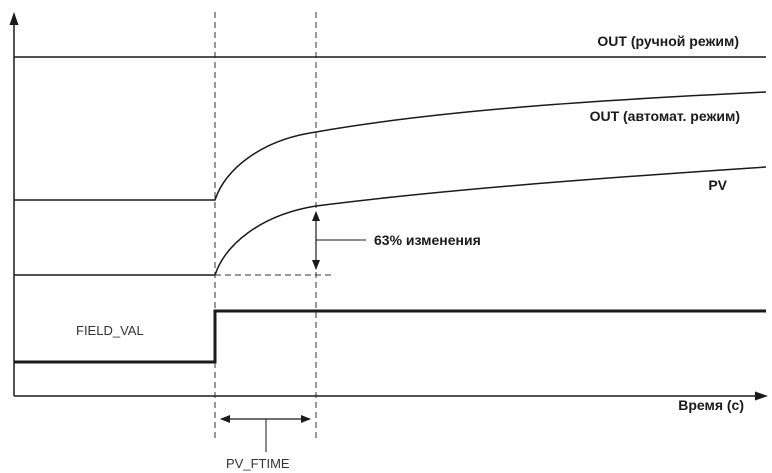 This screenshot has width=772, height=473. What do you see at coordinates (664, 116) in the screenshot?
I see `out-auto-label: OUT (автомат. режим)` at bounding box center [664, 116].